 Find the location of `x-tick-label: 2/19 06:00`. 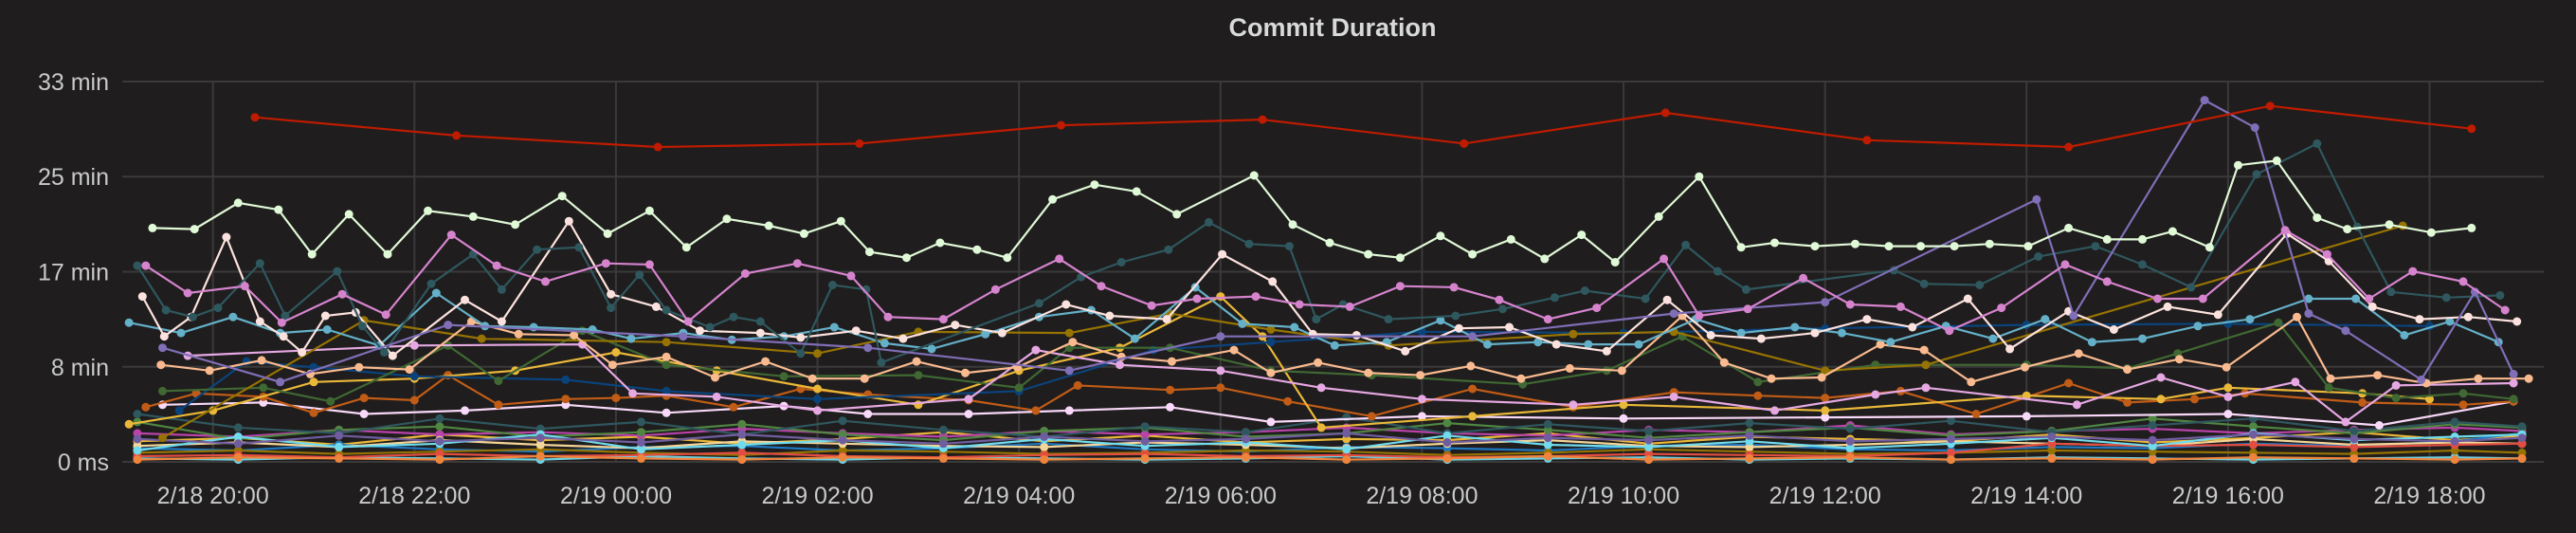

x-tick-label: 2/19 06:00 is located at coordinates (1221, 496).